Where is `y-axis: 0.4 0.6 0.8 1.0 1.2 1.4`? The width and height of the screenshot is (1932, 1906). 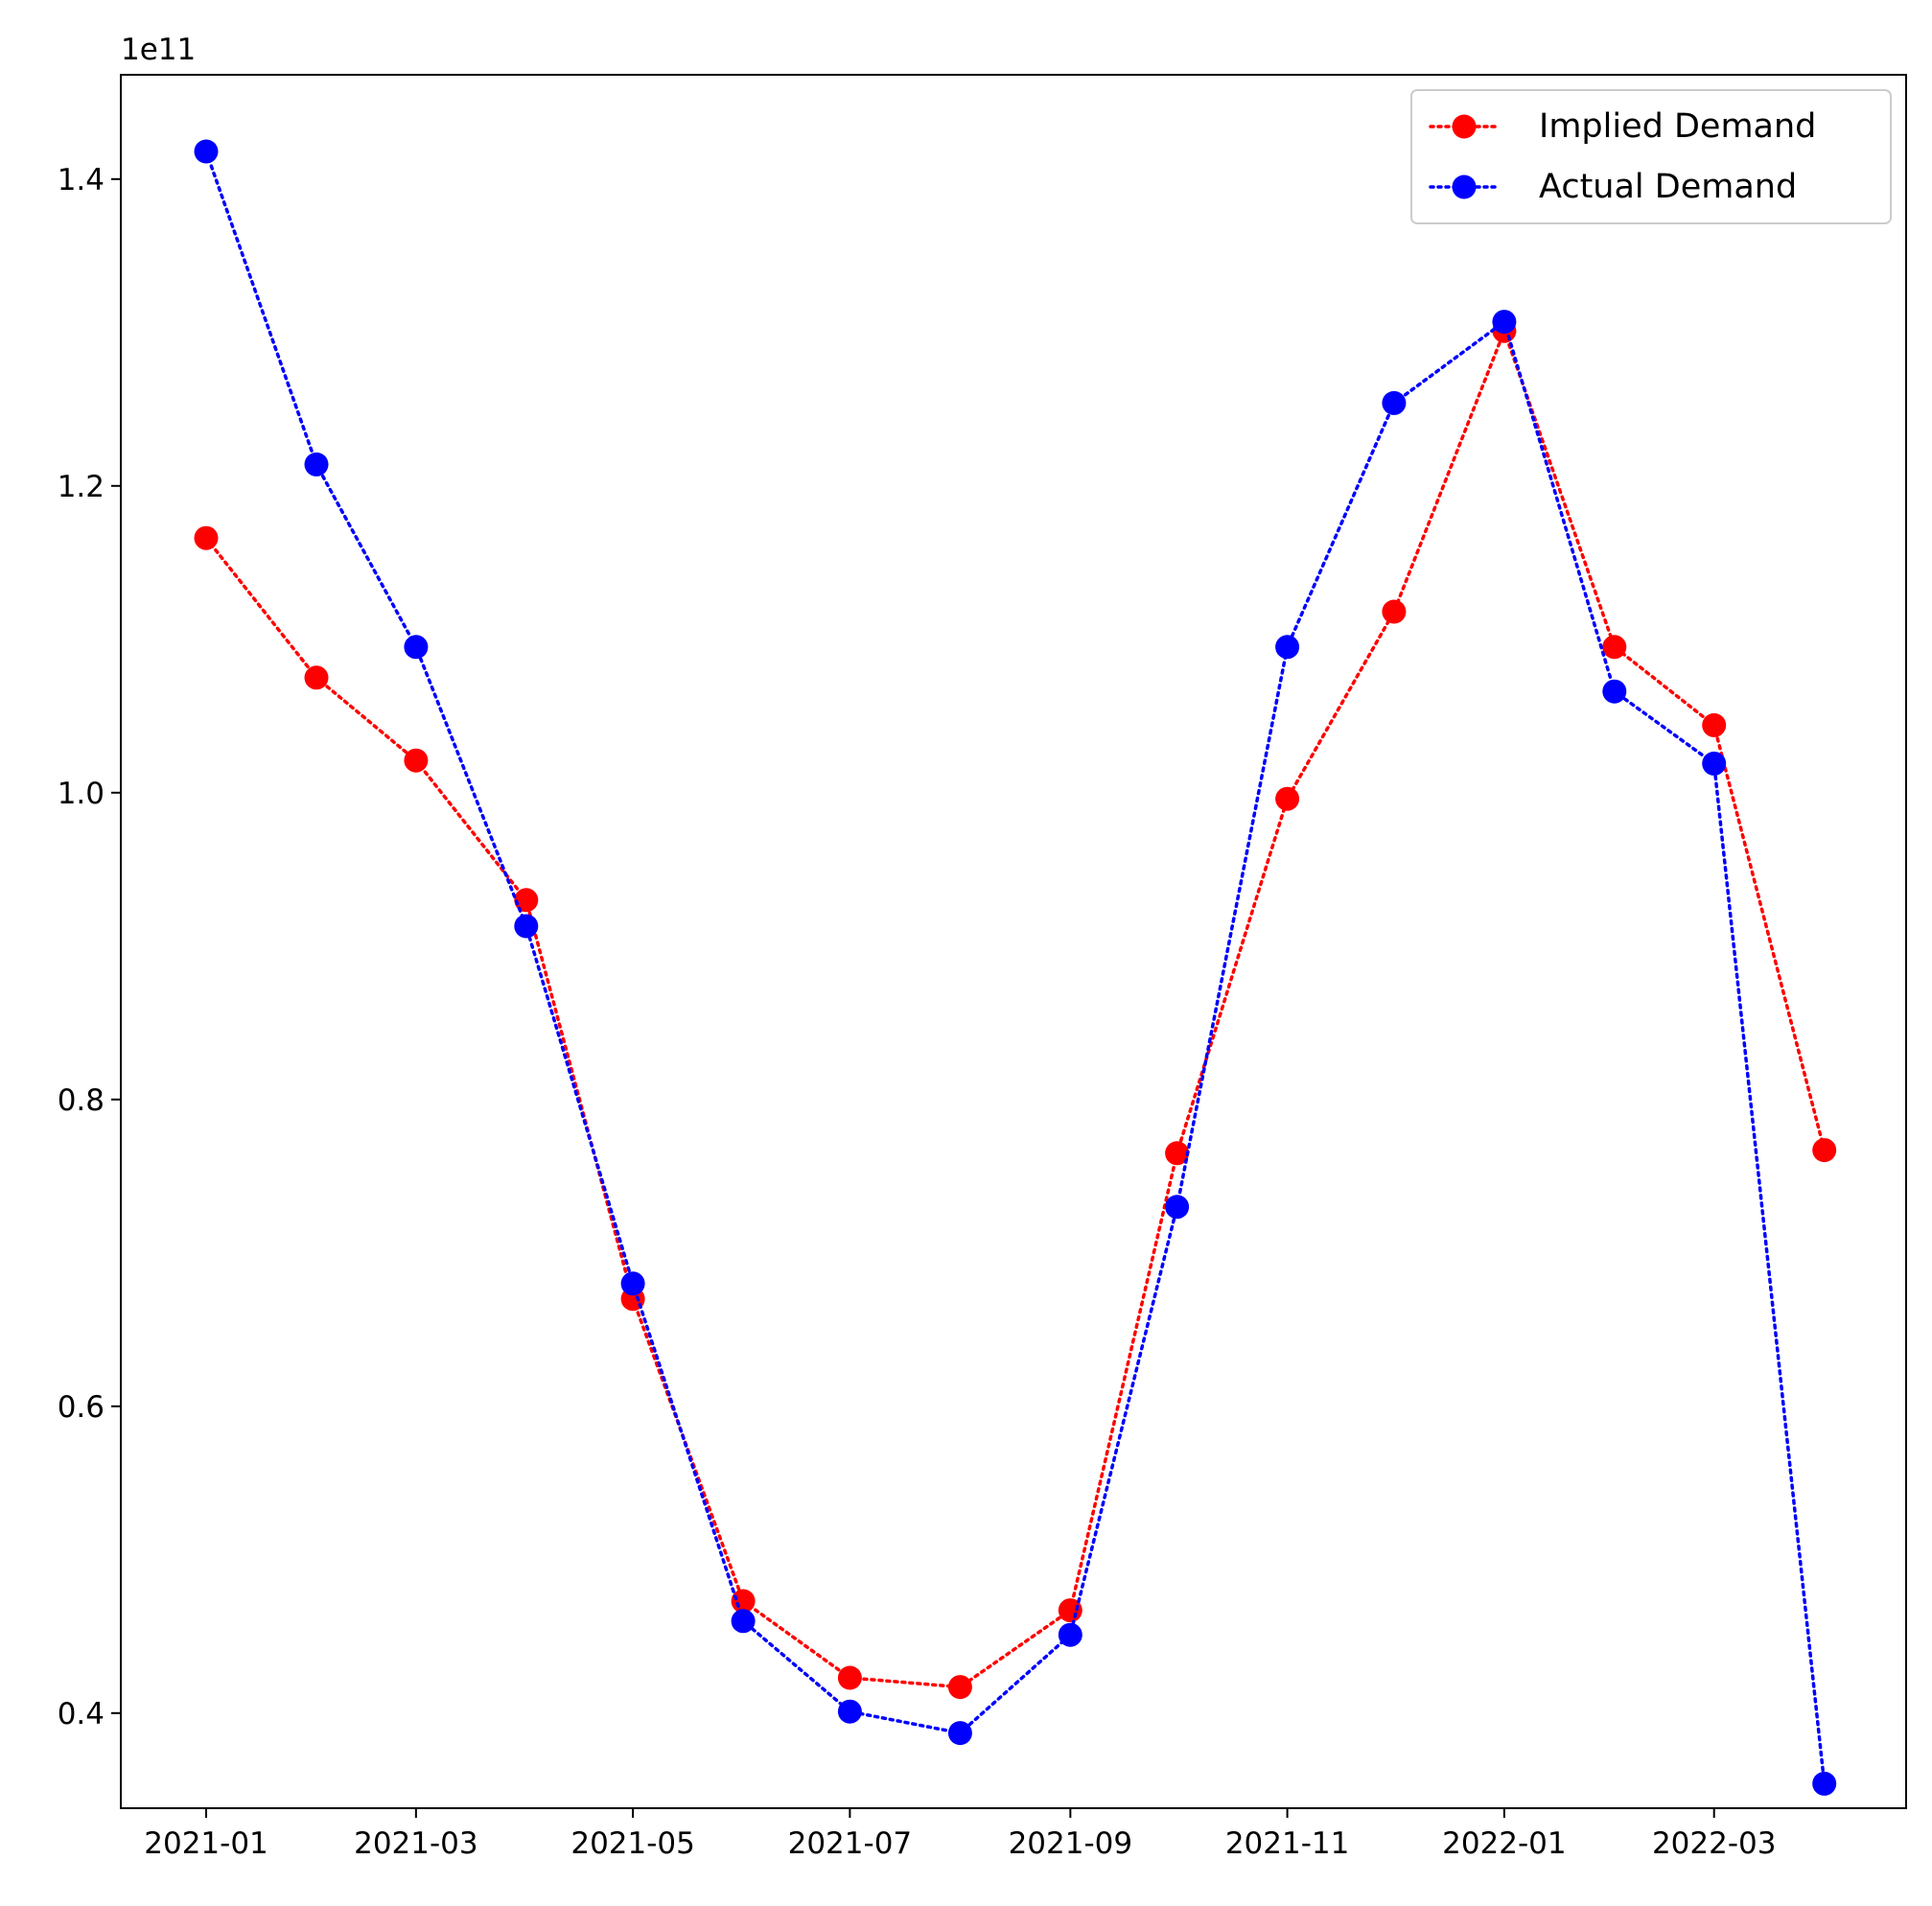 y-axis: 0.4 0.6 0.8 1.0 1.2 1.4 is located at coordinates (89, 947).